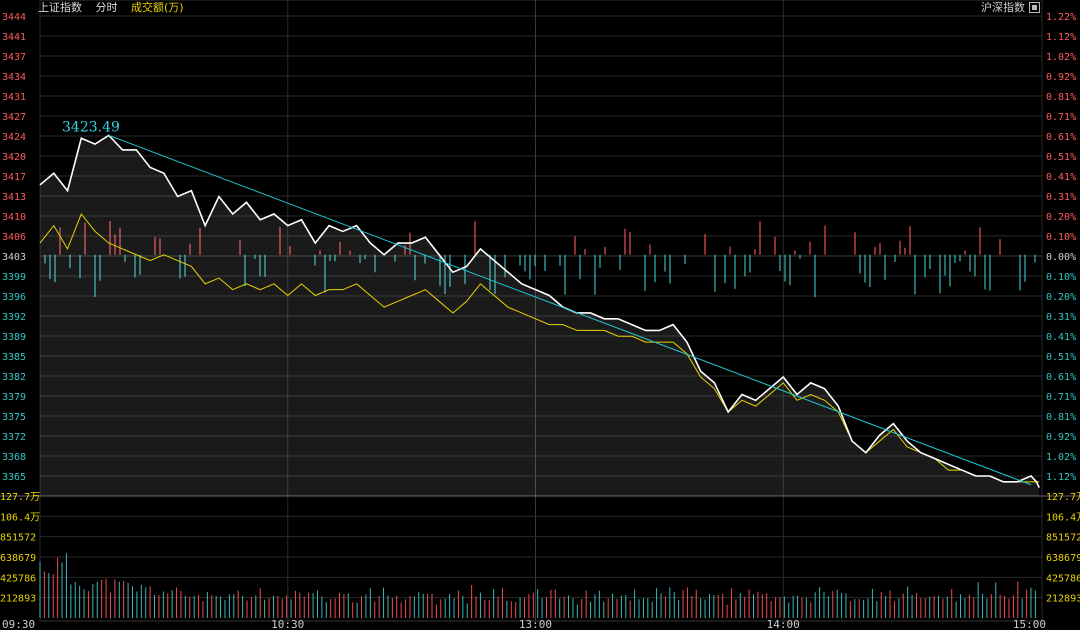 The width and height of the screenshot is (1080, 630). What do you see at coordinates (1063, 517) in the screenshot?
I see `volume-tick-label-right: 106.4万` at bounding box center [1063, 517].